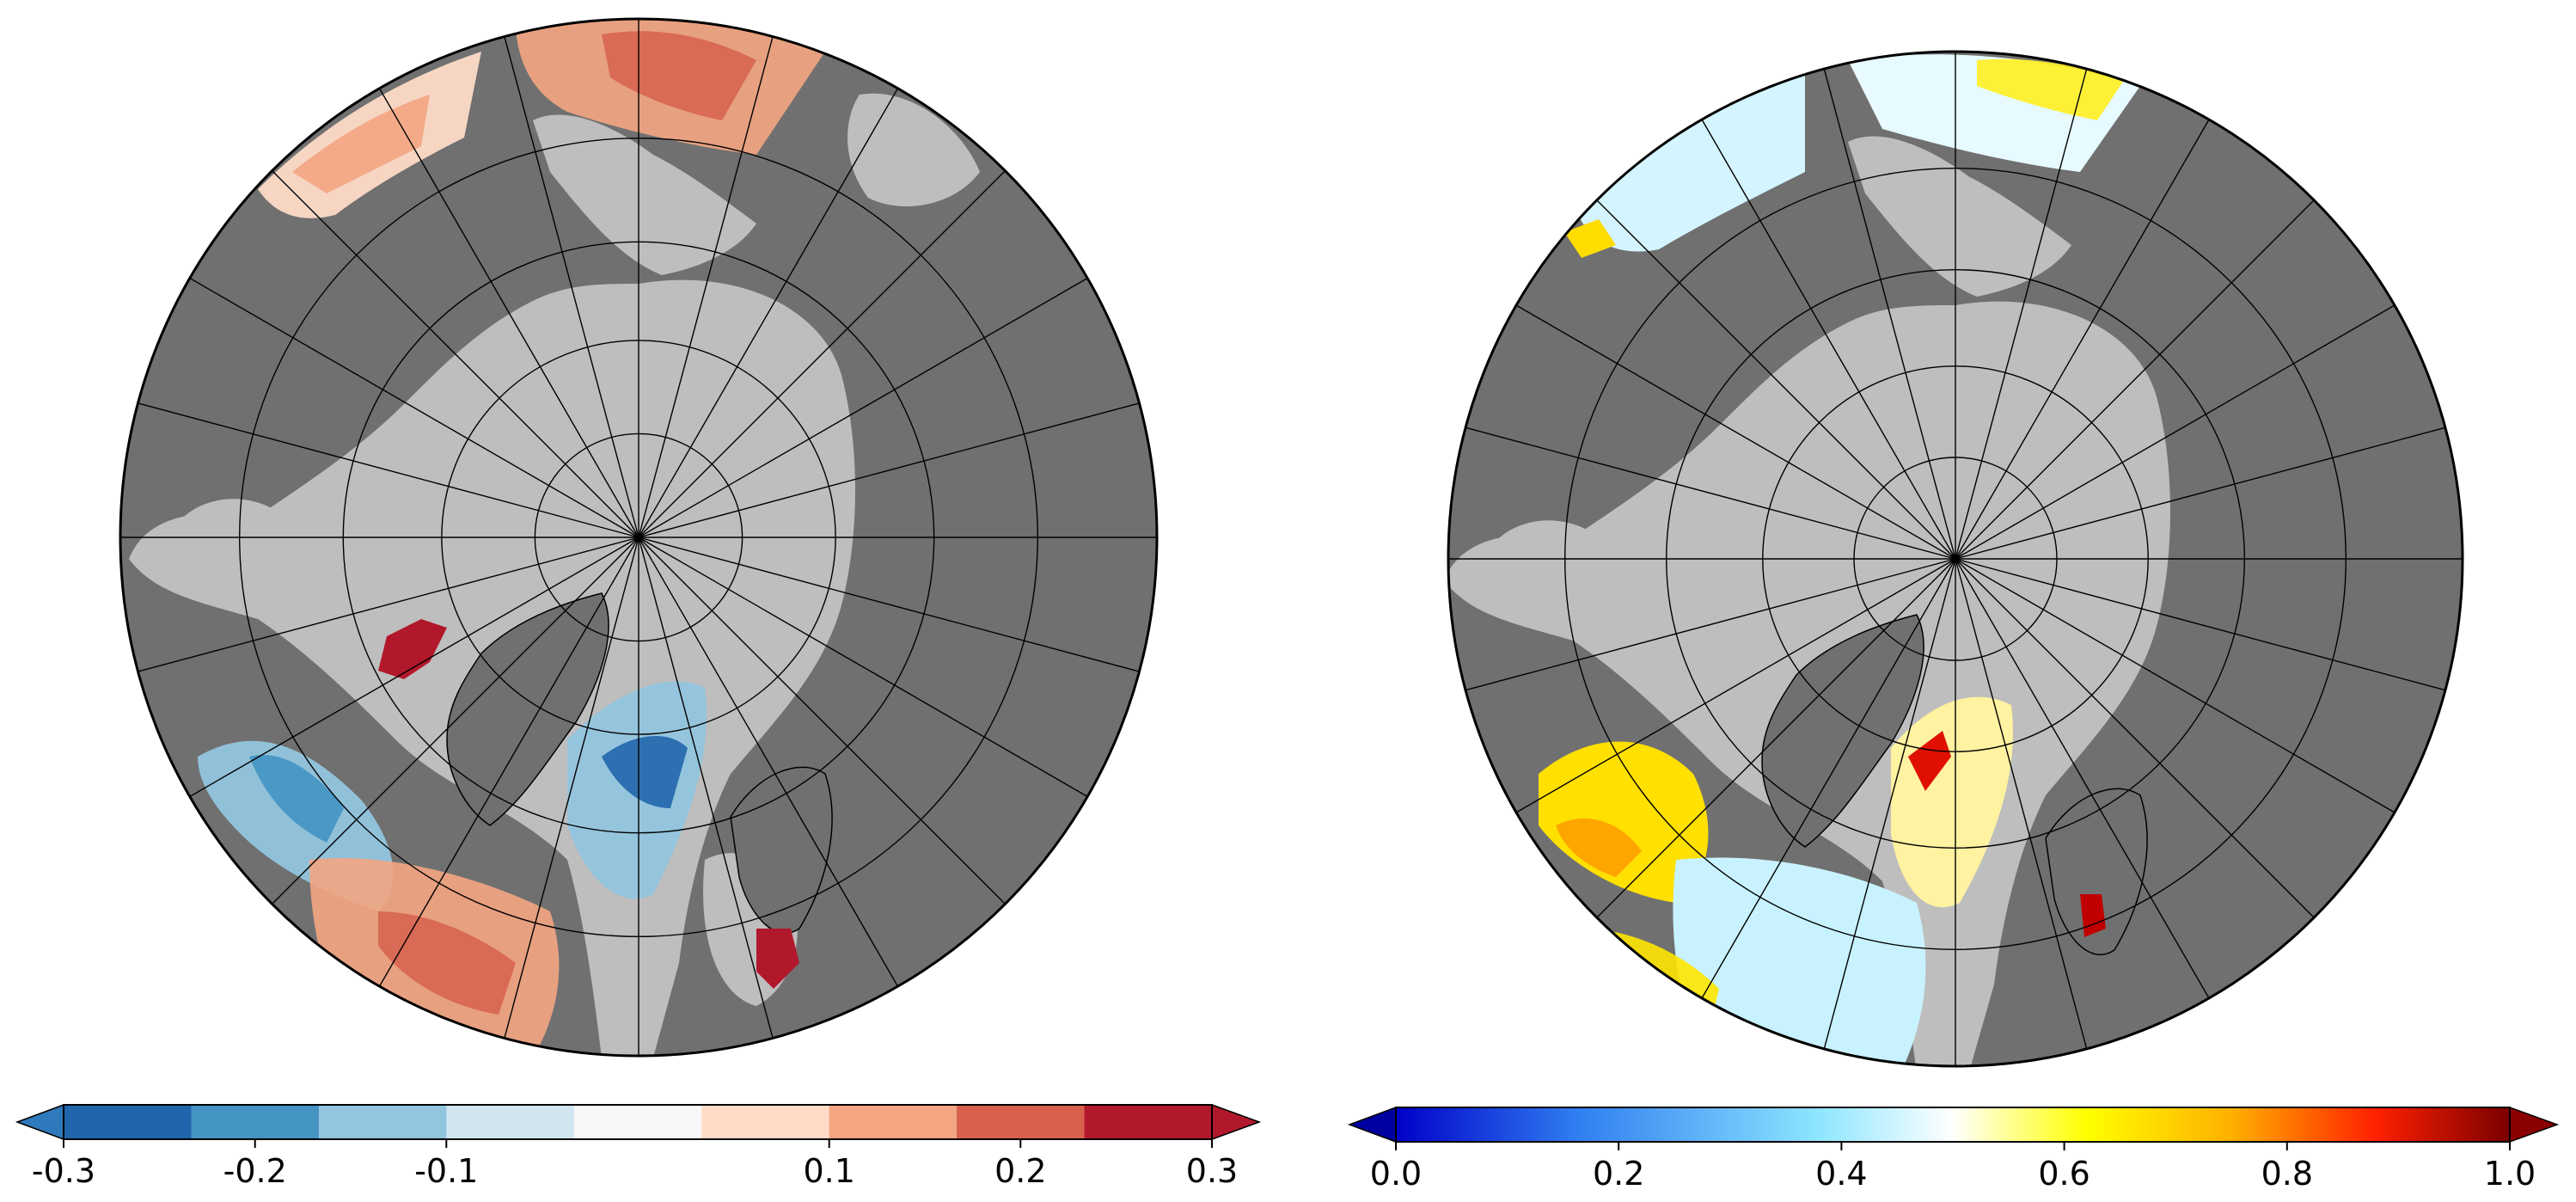  What do you see at coordinates (1236, 1122) in the screenshot?
I see `left-colorbar-over-arrow` at bounding box center [1236, 1122].